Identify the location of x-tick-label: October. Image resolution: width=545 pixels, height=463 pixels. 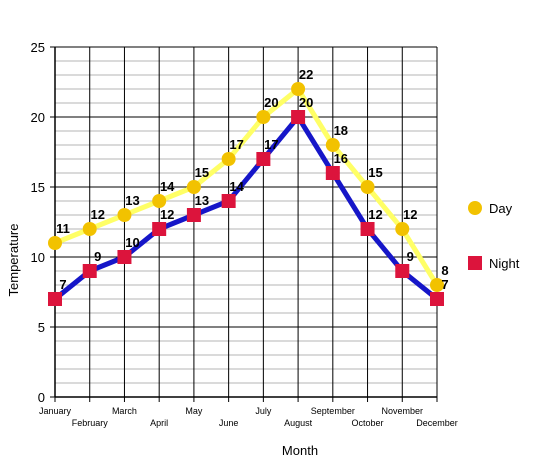
(368, 423).